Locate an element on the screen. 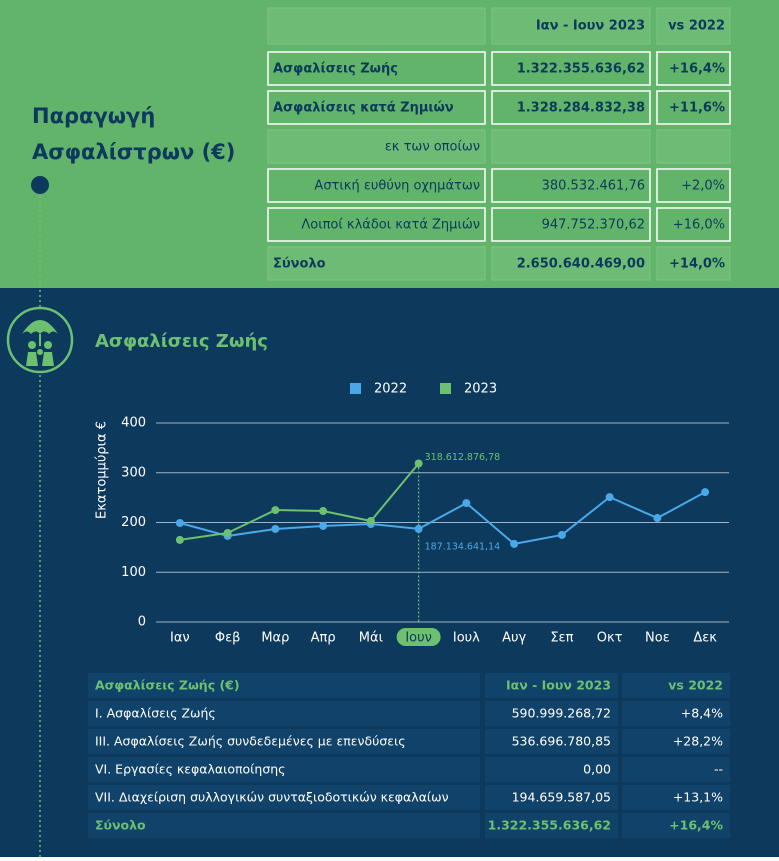 The height and width of the screenshot is (861, 779). y-tick-label: 400 is located at coordinates (133, 423).